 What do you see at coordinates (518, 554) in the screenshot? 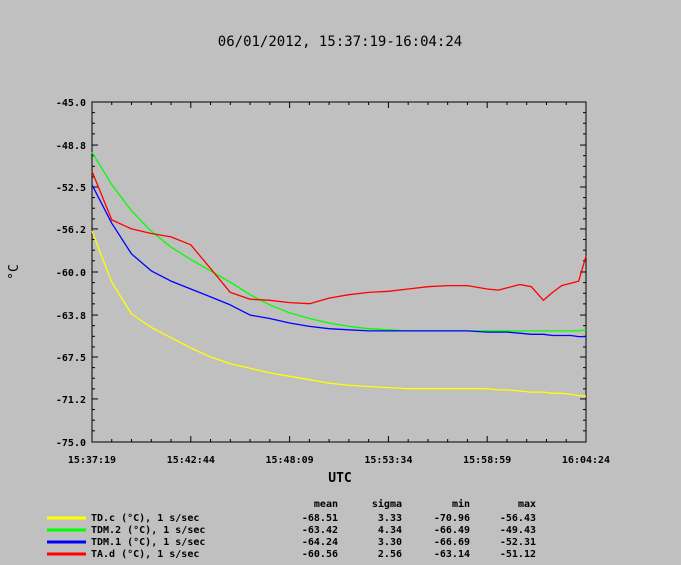
I see `legend-max-value: -51.12` at bounding box center [518, 554].